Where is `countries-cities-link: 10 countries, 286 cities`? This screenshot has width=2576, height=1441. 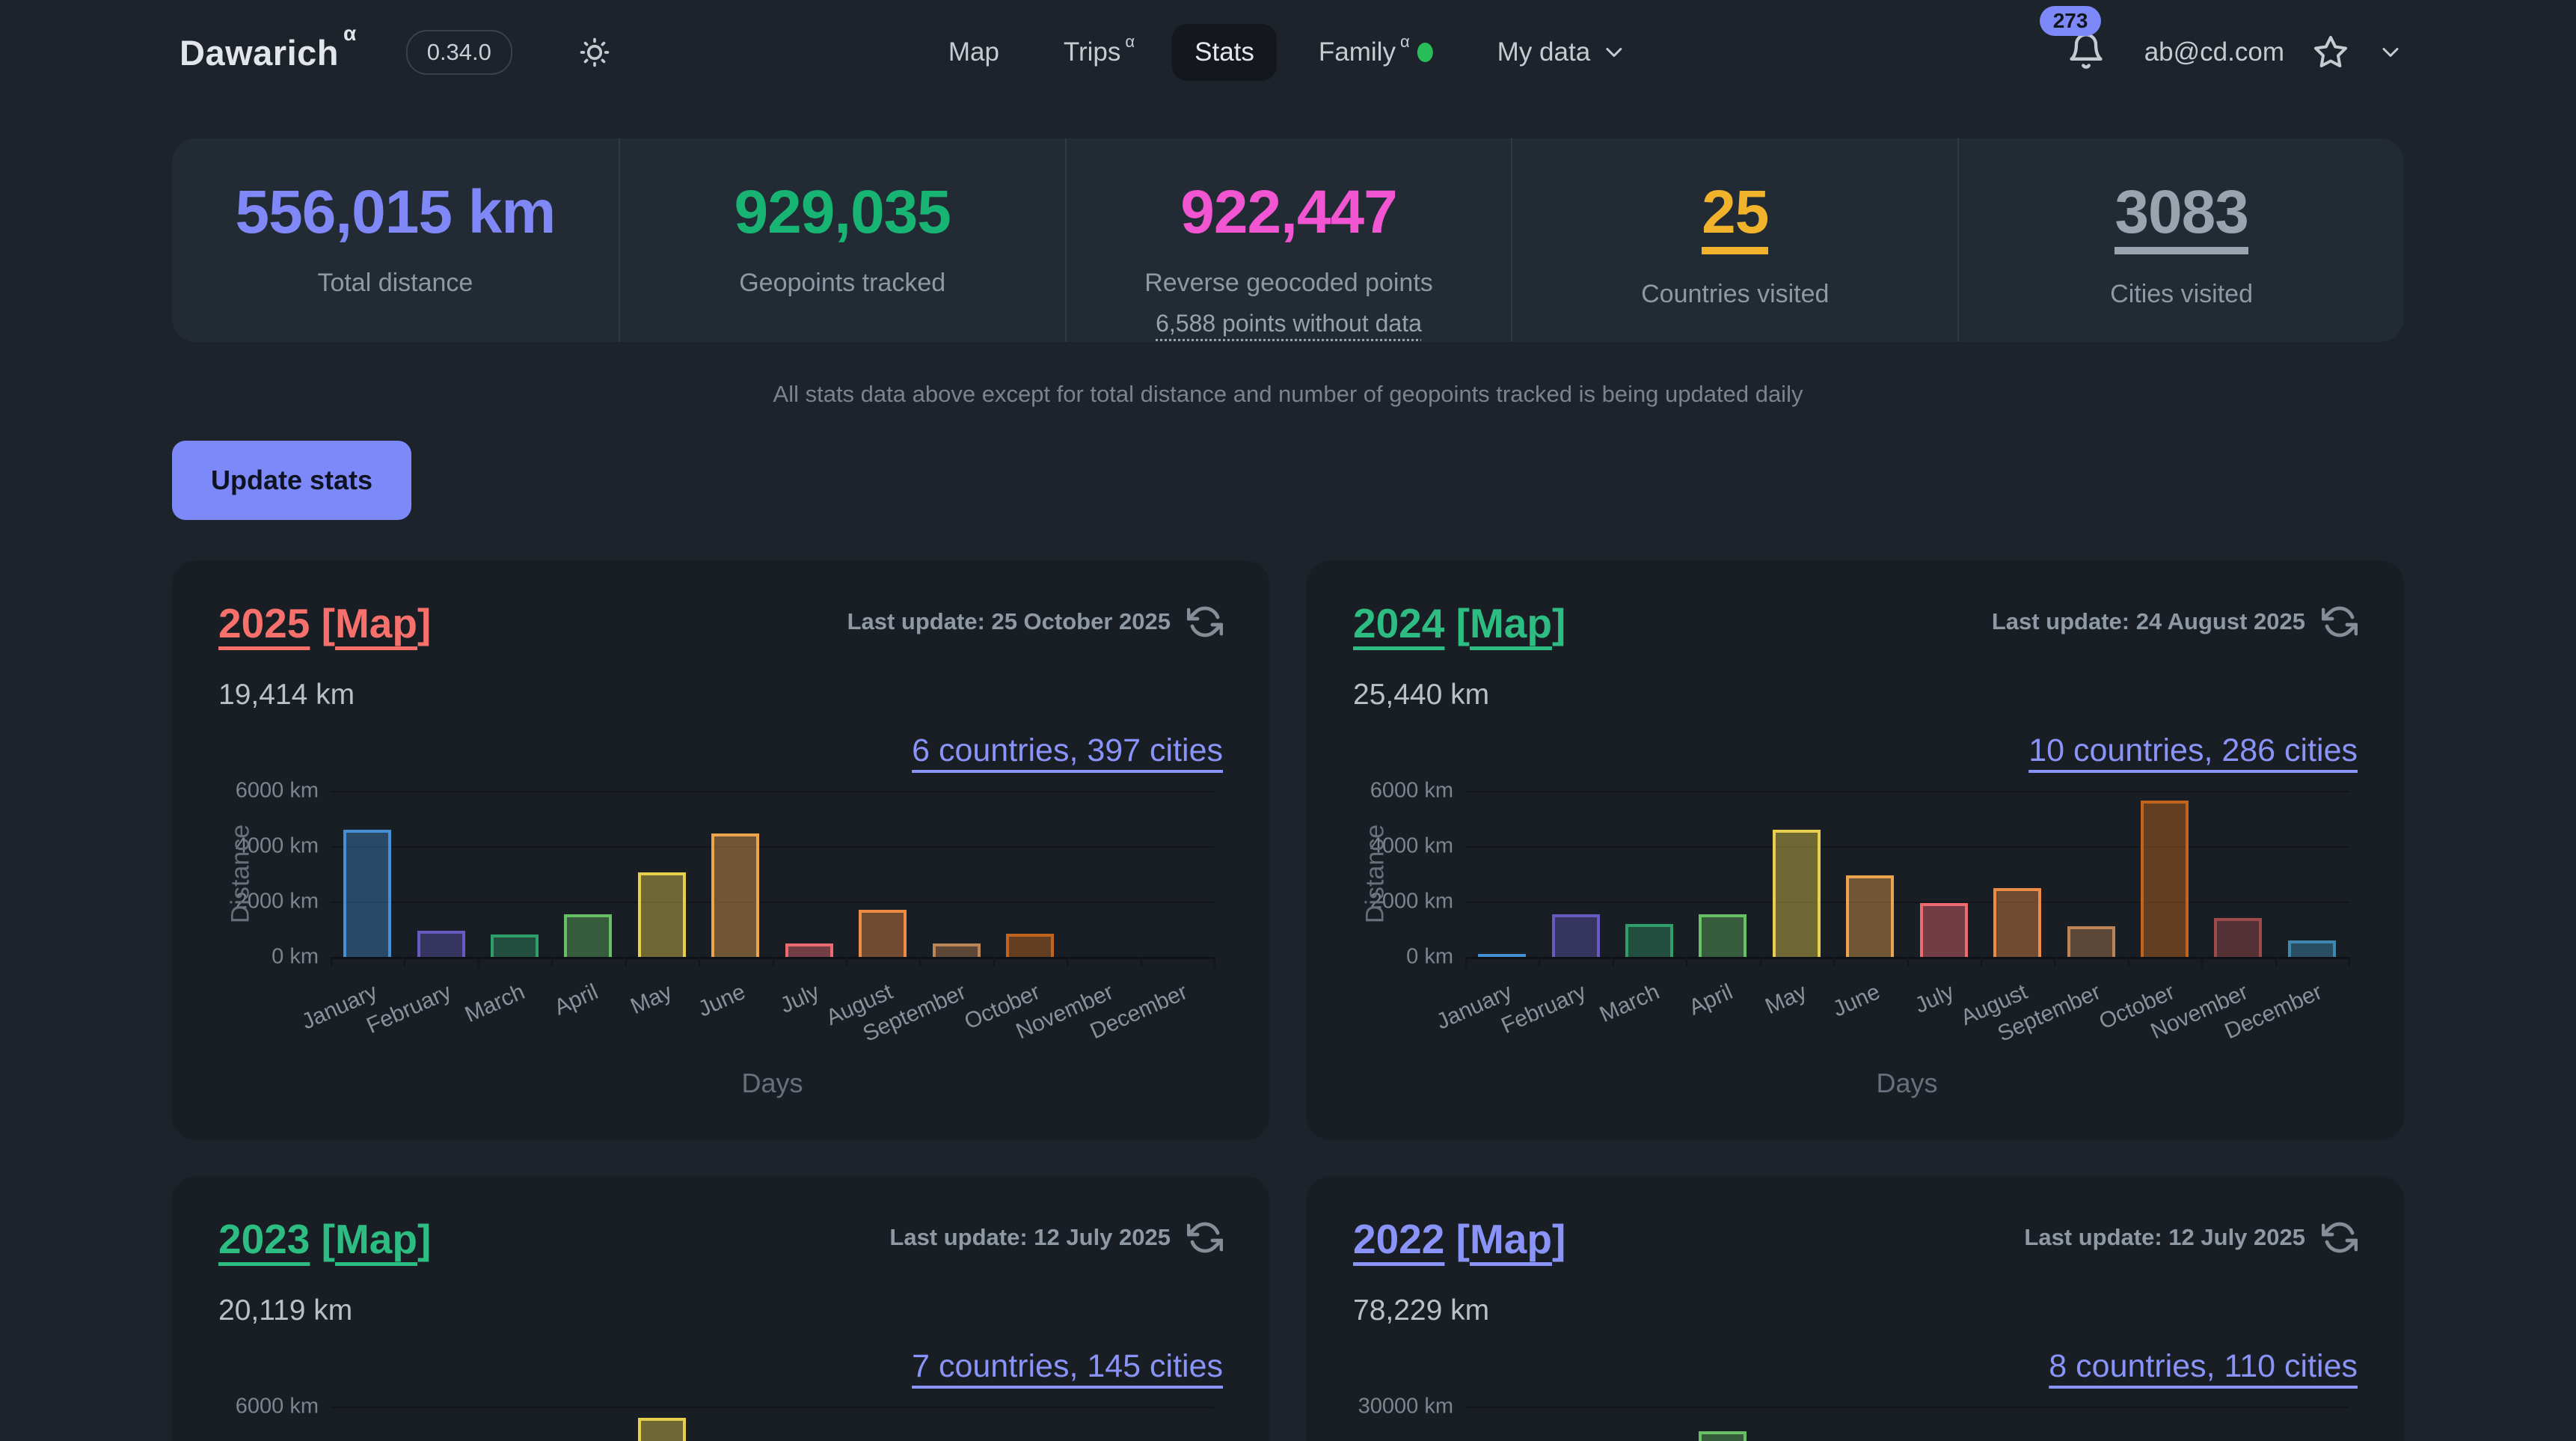 countries-cities-link: 10 countries, 286 cities is located at coordinates (2193, 750).